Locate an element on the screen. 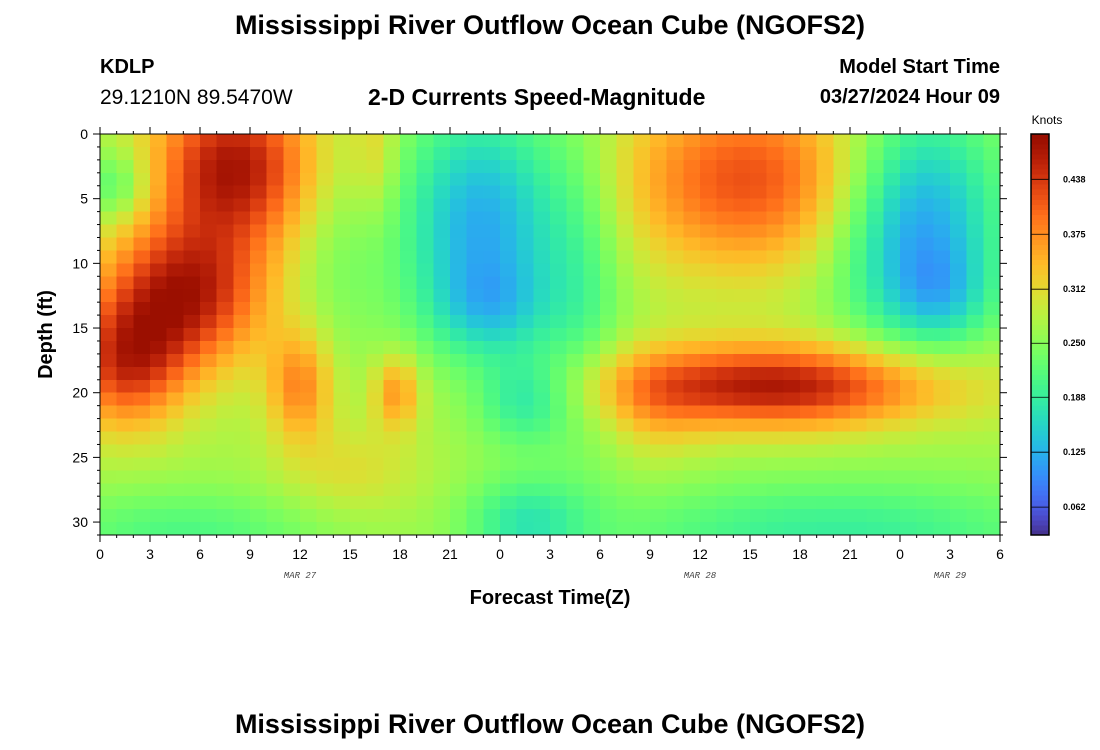  colorbar-tick-label: 0.375 is located at coordinates (1074, 234).